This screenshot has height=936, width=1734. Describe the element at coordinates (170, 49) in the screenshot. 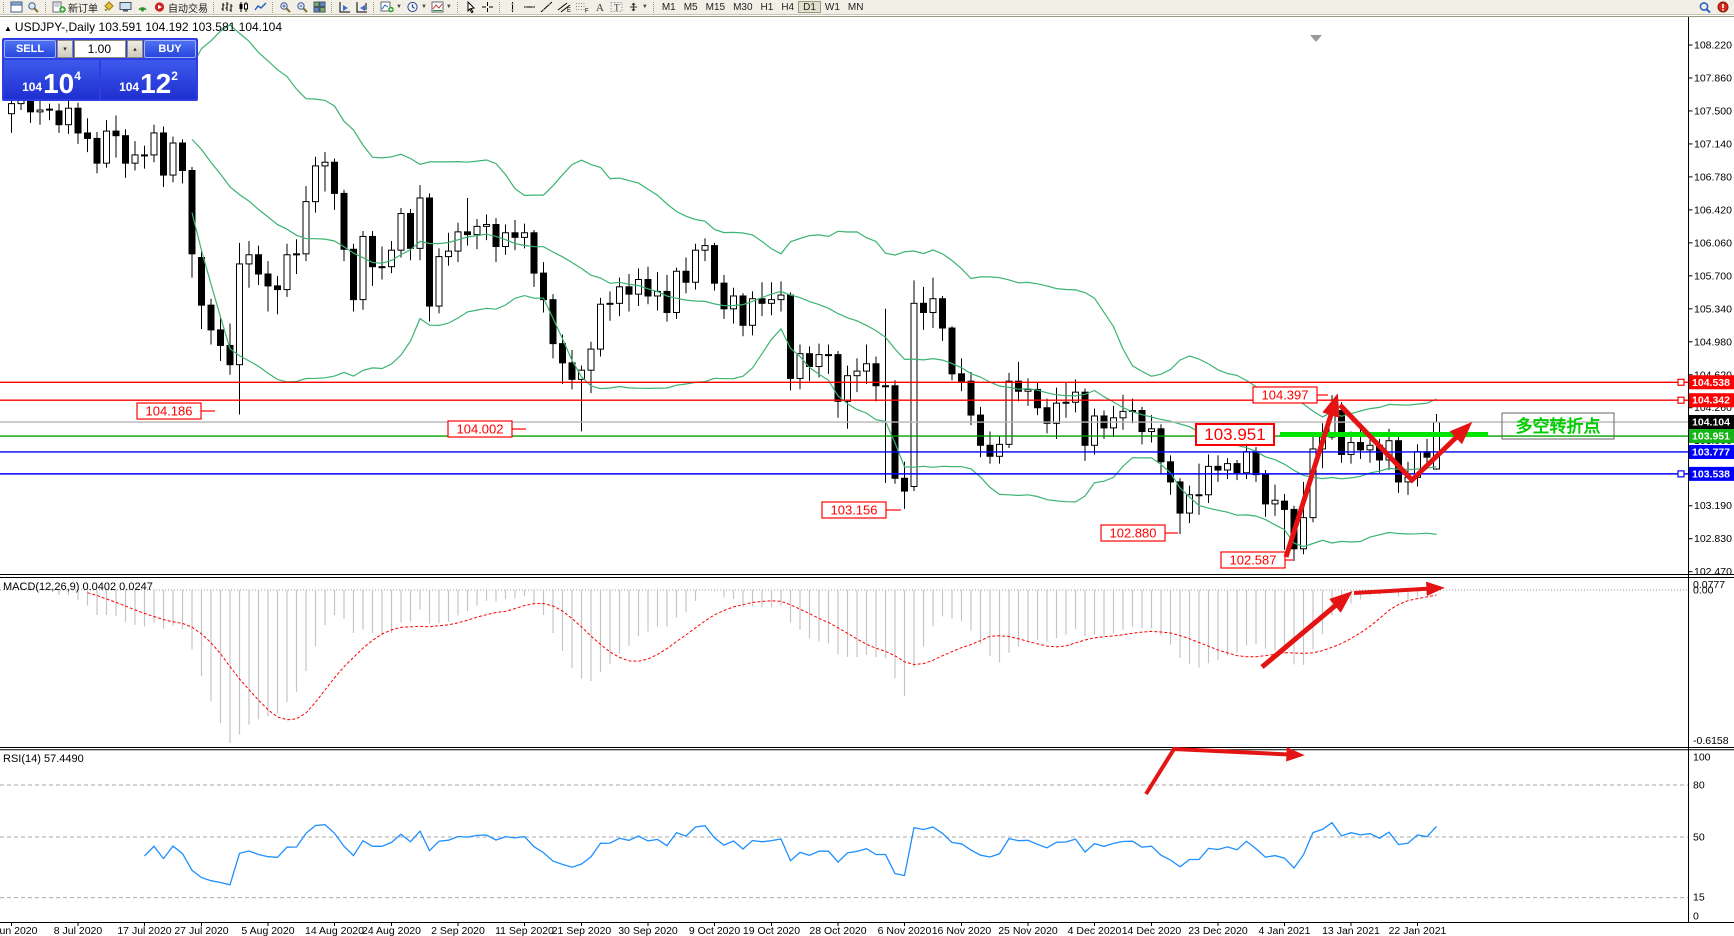

I see `buy-button: BUY` at that location.